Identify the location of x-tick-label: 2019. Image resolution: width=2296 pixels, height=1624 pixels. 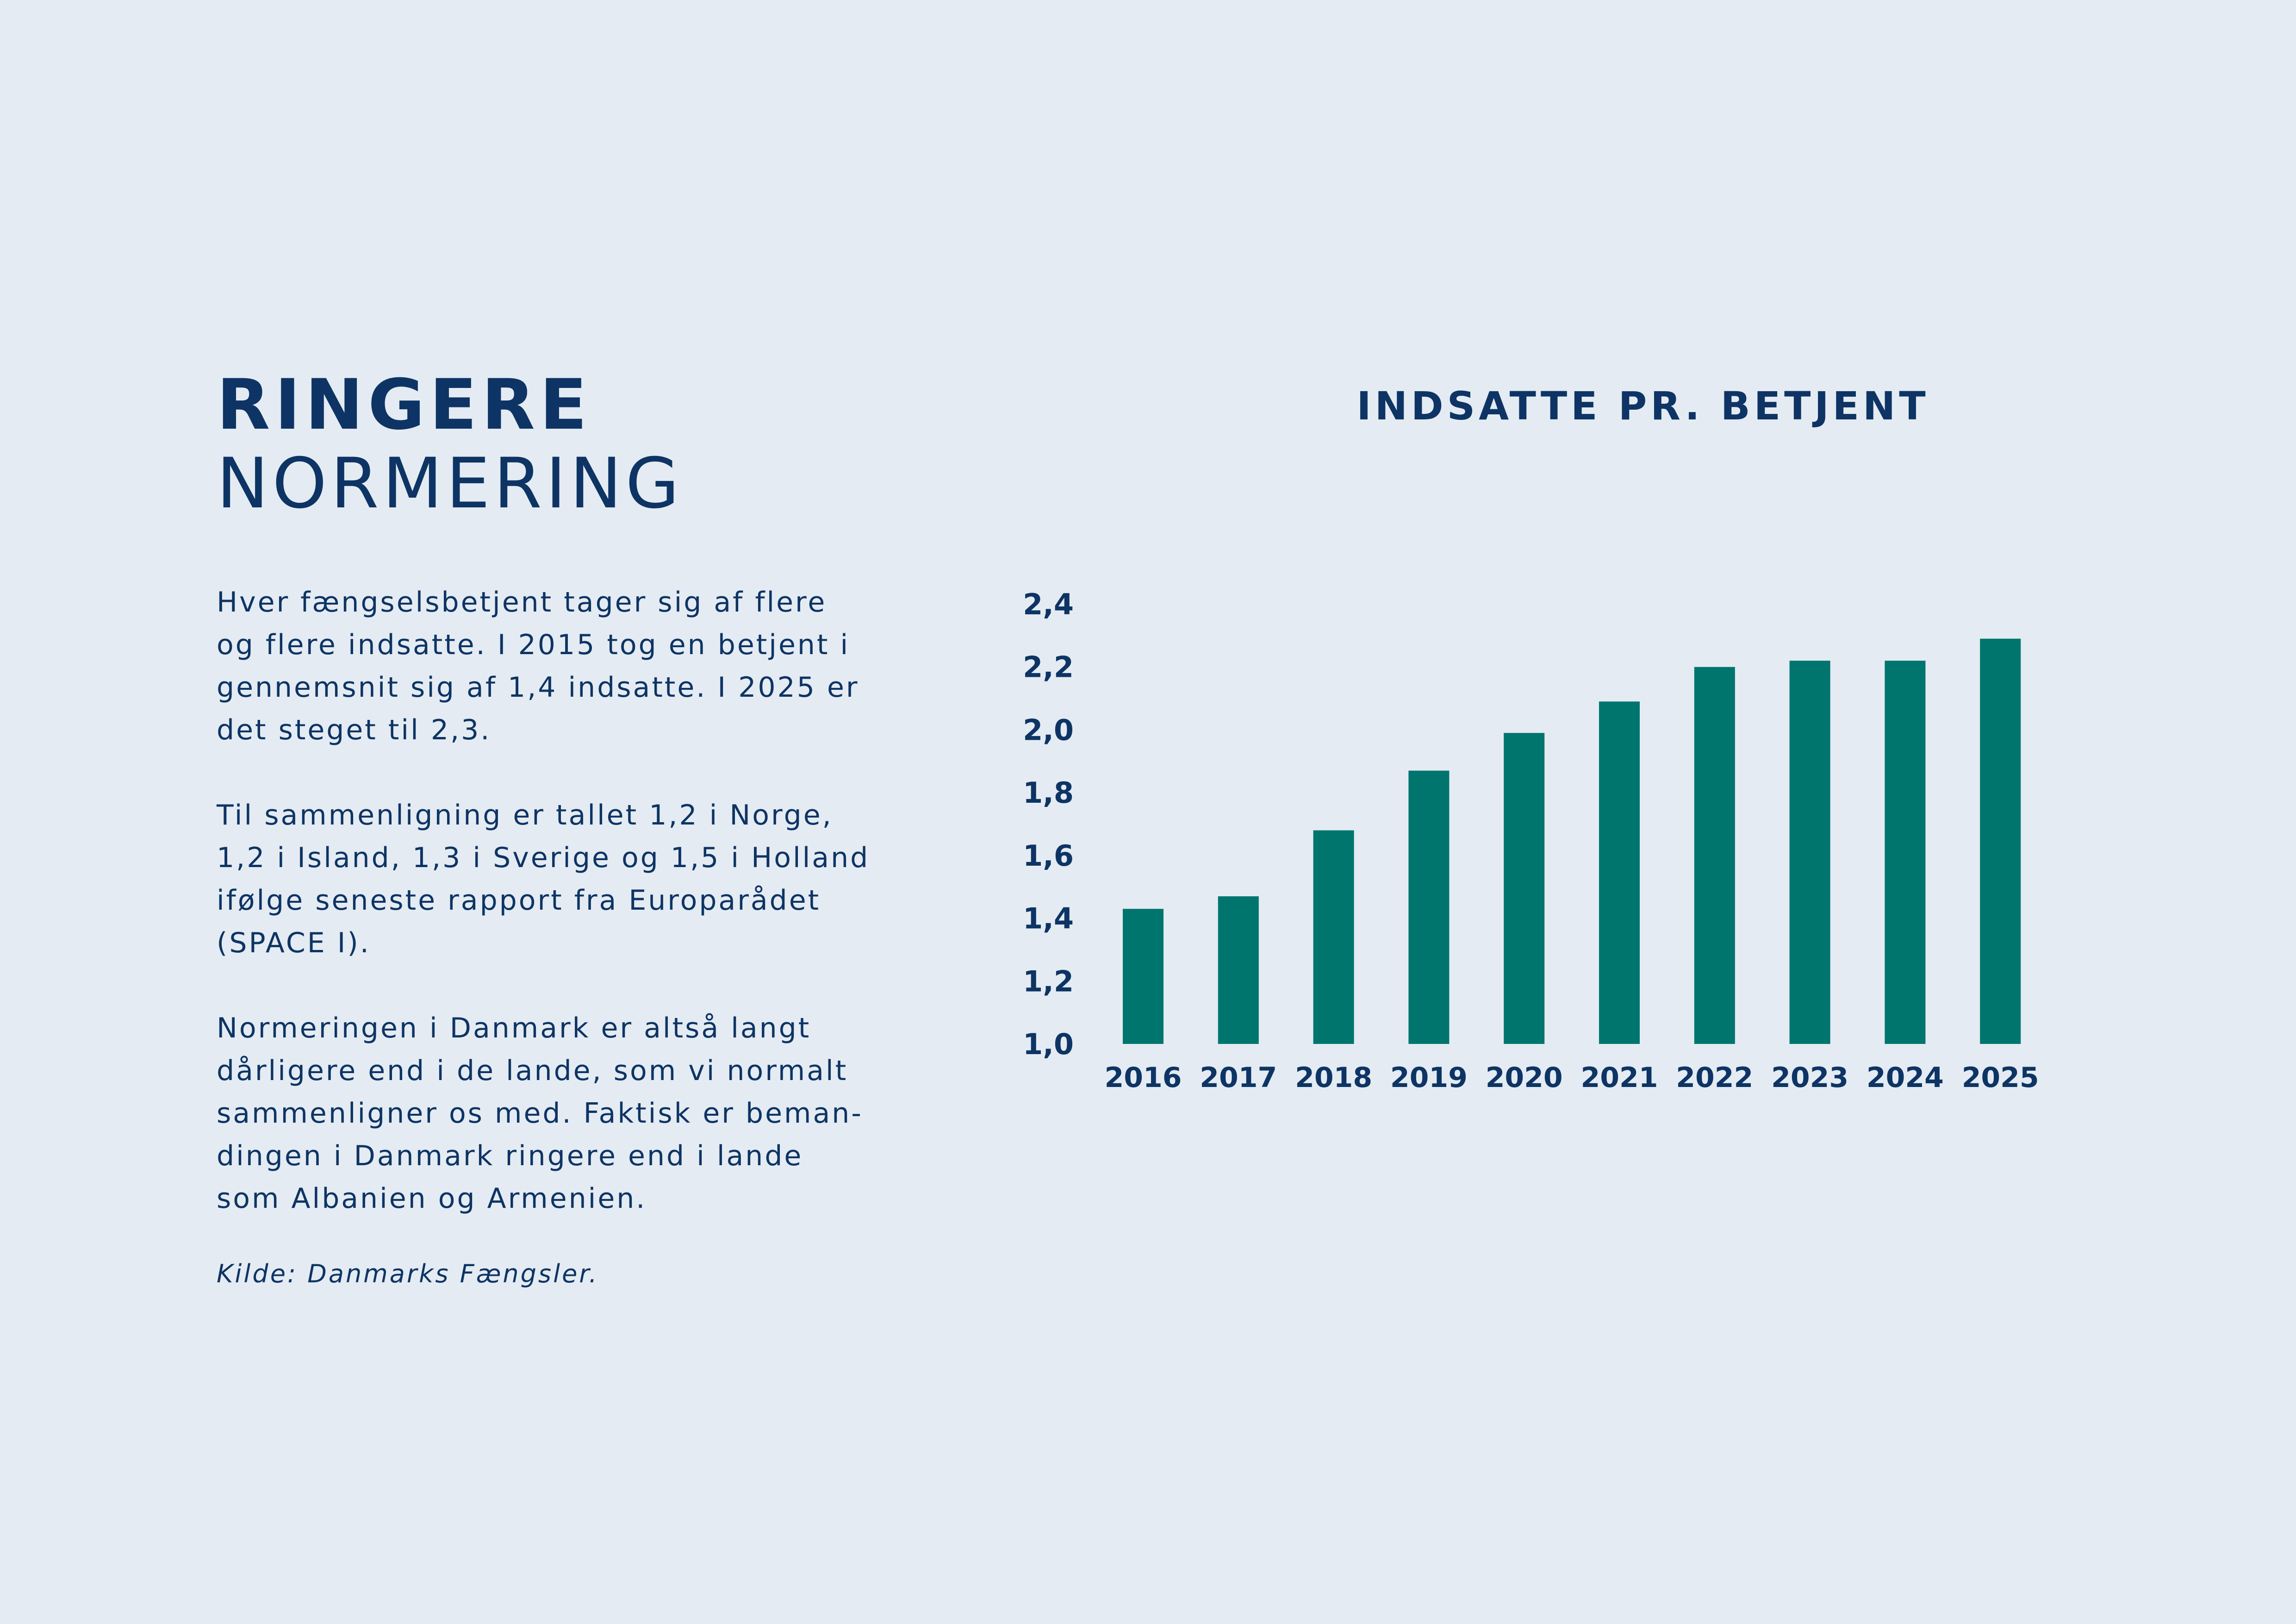
(1429, 1078).